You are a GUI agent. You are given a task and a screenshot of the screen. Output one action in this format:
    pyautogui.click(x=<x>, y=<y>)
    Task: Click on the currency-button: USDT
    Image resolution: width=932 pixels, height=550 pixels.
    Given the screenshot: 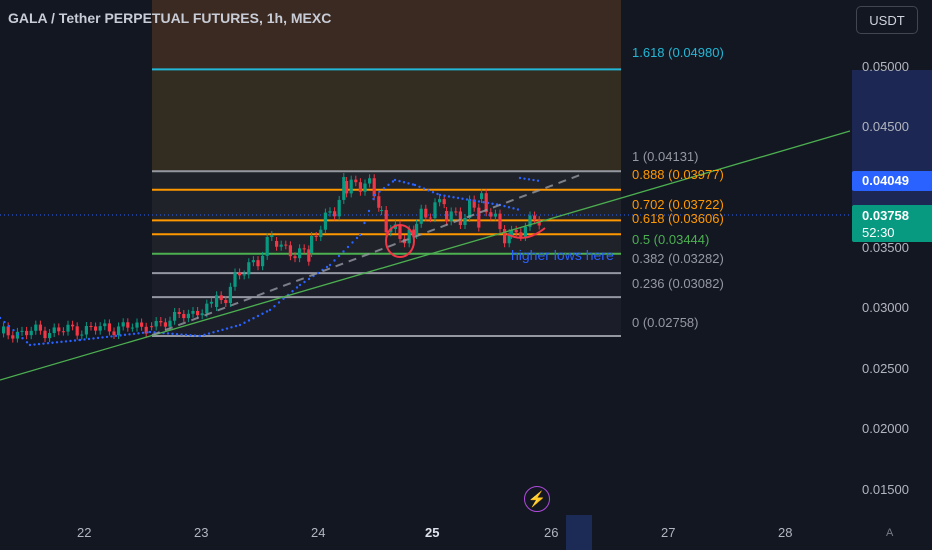 What is the action you would take?
    pyautogui.click(x=887, y=20)
    